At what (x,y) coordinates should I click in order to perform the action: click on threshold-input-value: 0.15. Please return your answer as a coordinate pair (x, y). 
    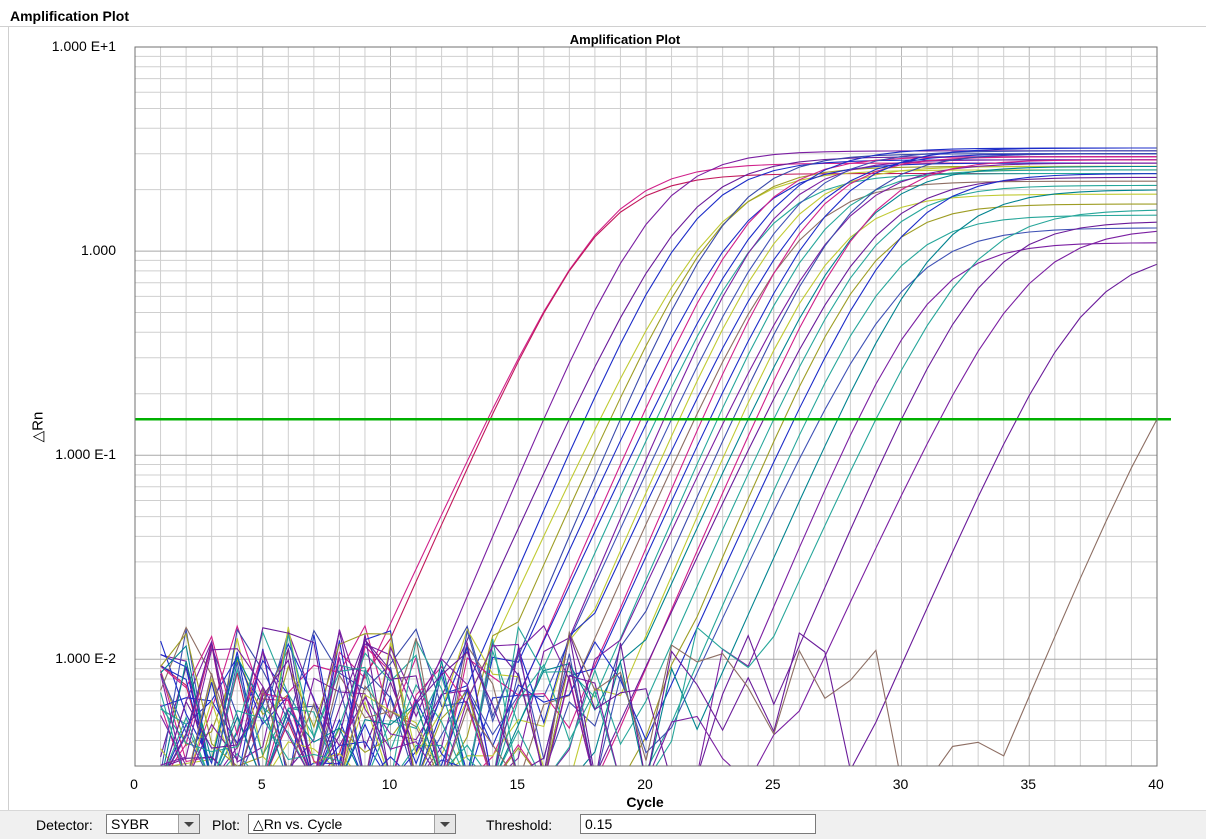
    Looking at the image, I should click on (599, 824).